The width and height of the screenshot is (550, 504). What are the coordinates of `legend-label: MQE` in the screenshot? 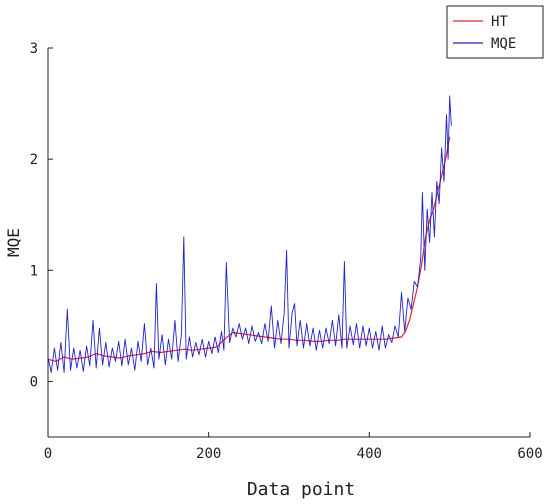 It's located at (503, 44).